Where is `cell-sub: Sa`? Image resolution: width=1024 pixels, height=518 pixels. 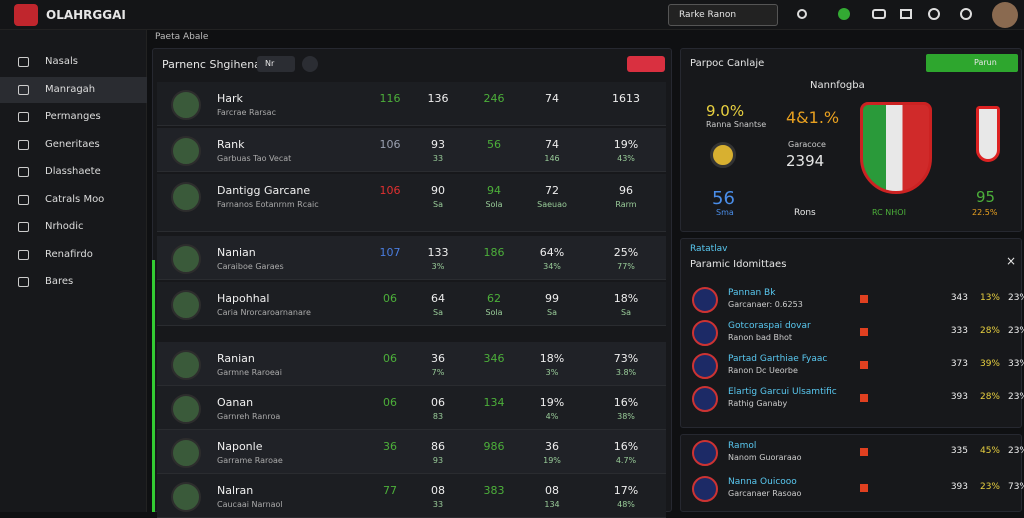
cell-sub: Sa is located at coordinates (626, 312).